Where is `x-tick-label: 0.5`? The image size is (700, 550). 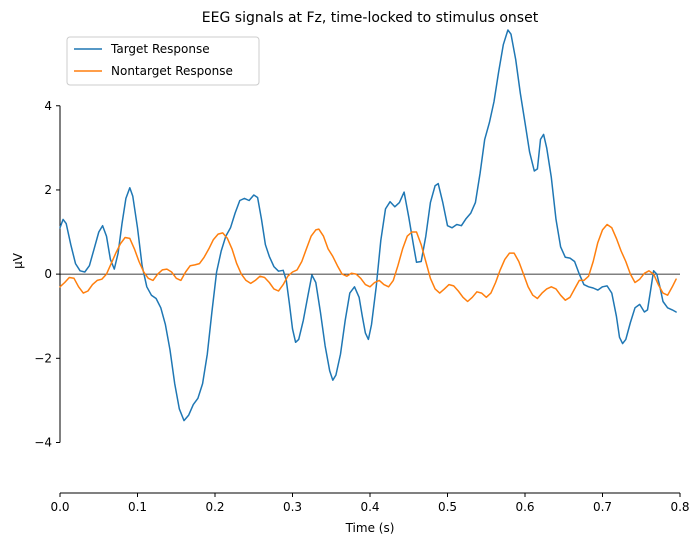
x-tick-label: 0.5 is located at coordinates (447, 507).